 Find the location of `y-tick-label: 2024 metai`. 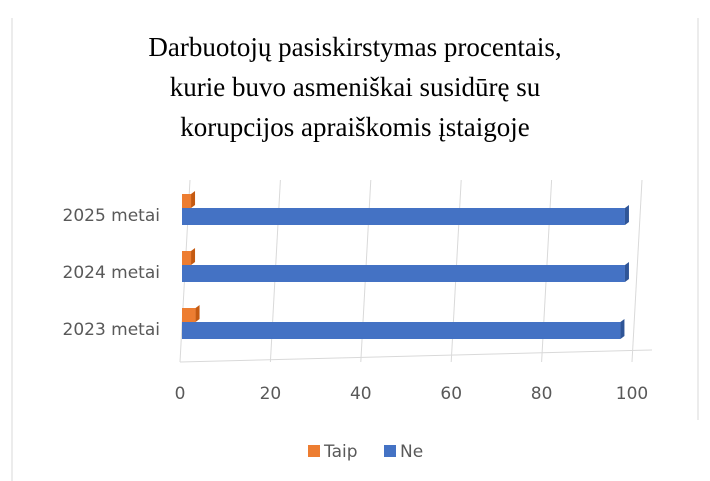

y-tick-label: 2024 metai is located at coordinates (112, 273).